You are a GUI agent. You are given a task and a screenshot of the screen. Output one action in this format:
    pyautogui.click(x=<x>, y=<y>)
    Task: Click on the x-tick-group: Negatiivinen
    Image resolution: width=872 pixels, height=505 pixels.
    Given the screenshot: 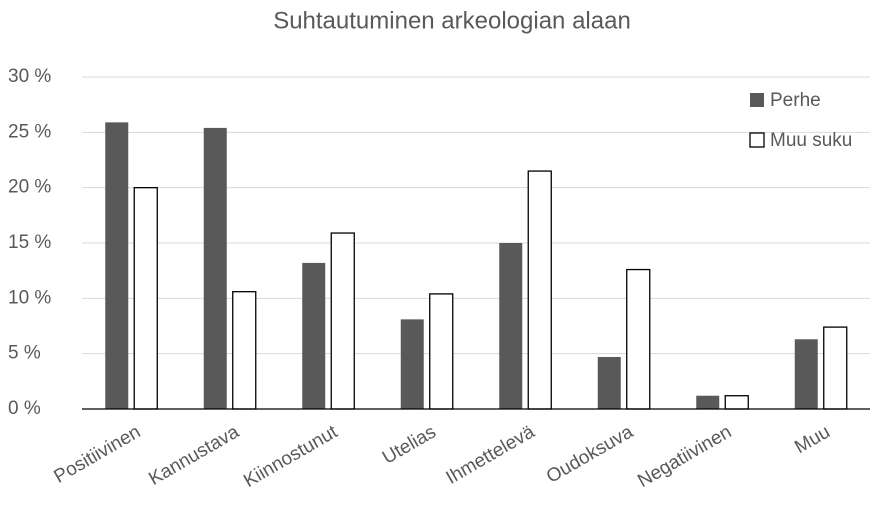 What is the action you would take?
    pyautogui.click(x=684, y=456)
    